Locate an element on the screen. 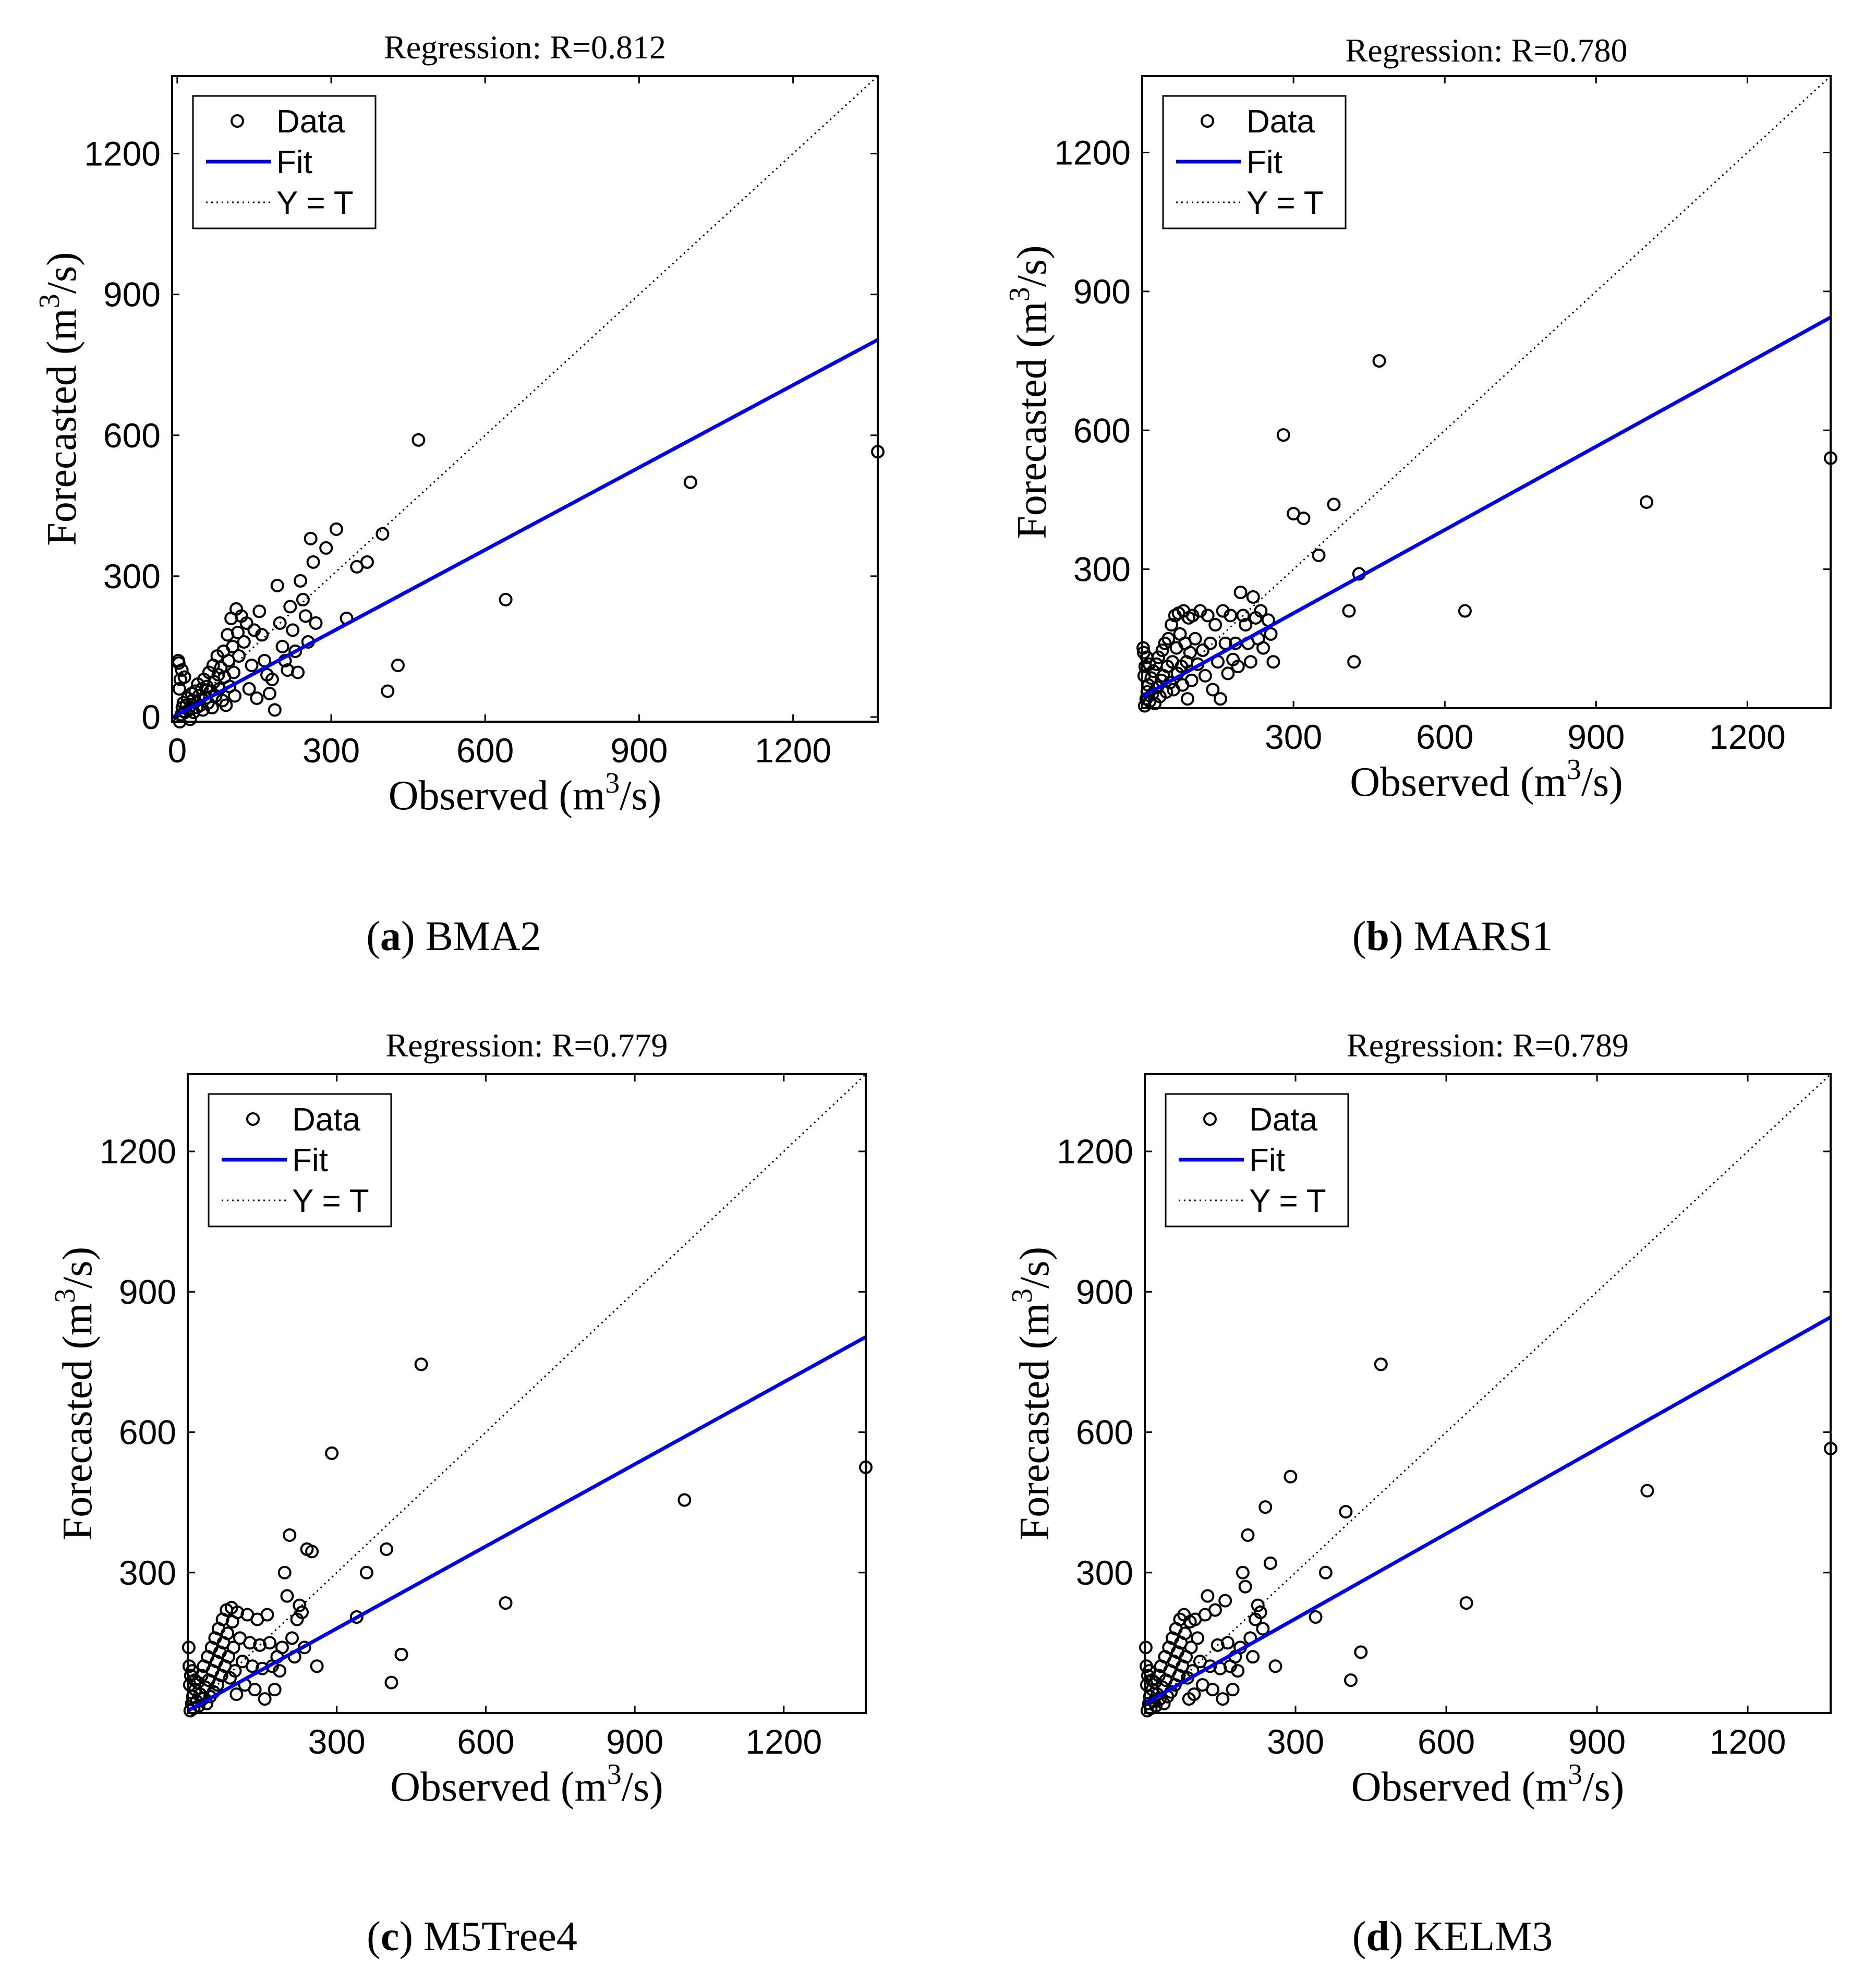 Image resolution: width=1876 pixels, height=1969 pixels. legend-label-fit: Fit is located at coordinates (310, 1160).